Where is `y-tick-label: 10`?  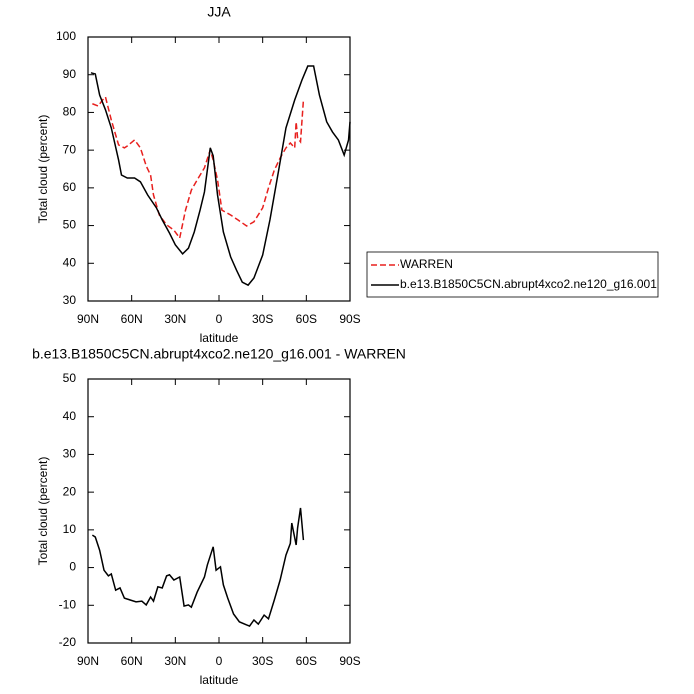 y-tick-label: 10 is located at coordinates (70, 529).